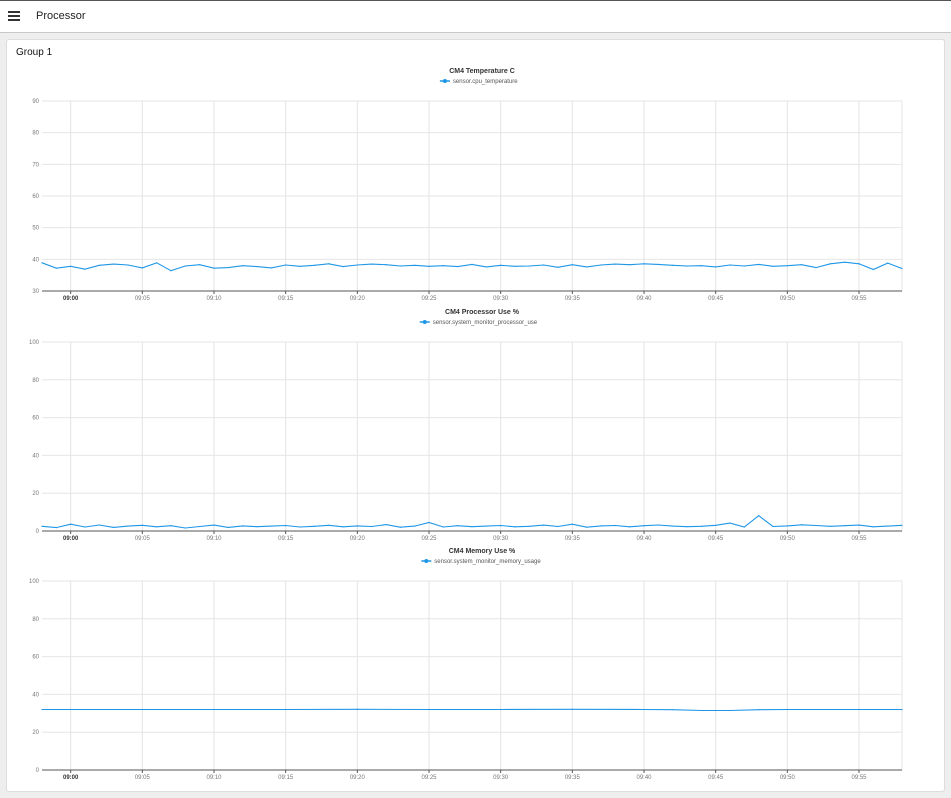 This screenshot has width=951, height=798. Describe the element at coordinates (14, 17) in the screenshot. I see `hamburger-menu-icon` at that location.